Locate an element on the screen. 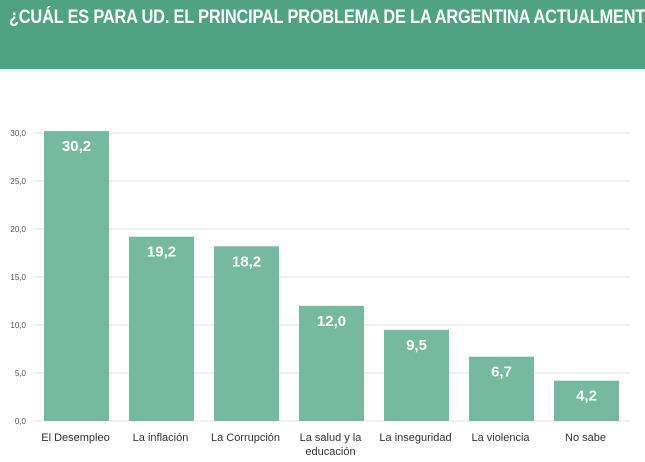 Image resolution: width=645 pixels, height=462 pixels. y-axis-ticks: 0,0 5,0 10,0 15,0 20,0 25,0 30,0 is located at coordinates (18, 277).